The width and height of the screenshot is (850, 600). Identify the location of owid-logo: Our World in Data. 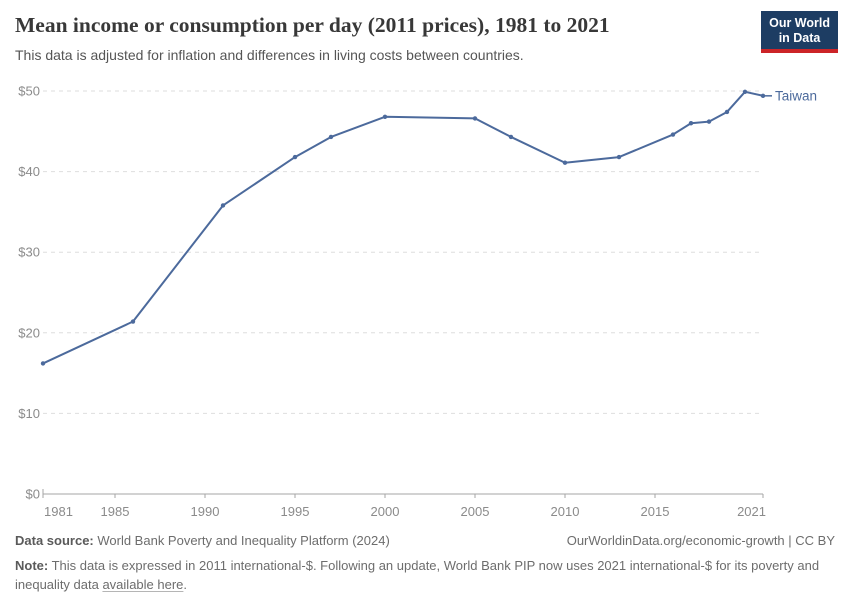
(799, 32).